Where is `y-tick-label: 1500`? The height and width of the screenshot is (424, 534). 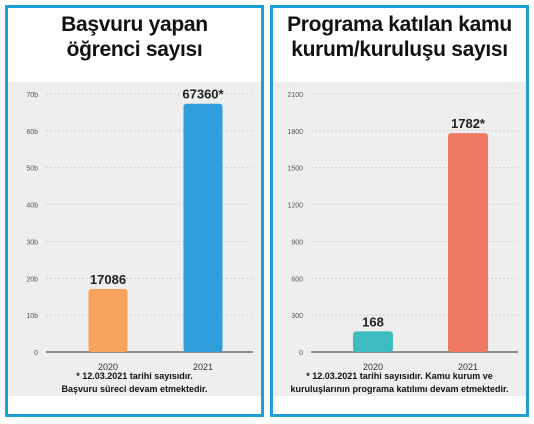 y-tick-label: 1500 is located at coordinates (295, 169).